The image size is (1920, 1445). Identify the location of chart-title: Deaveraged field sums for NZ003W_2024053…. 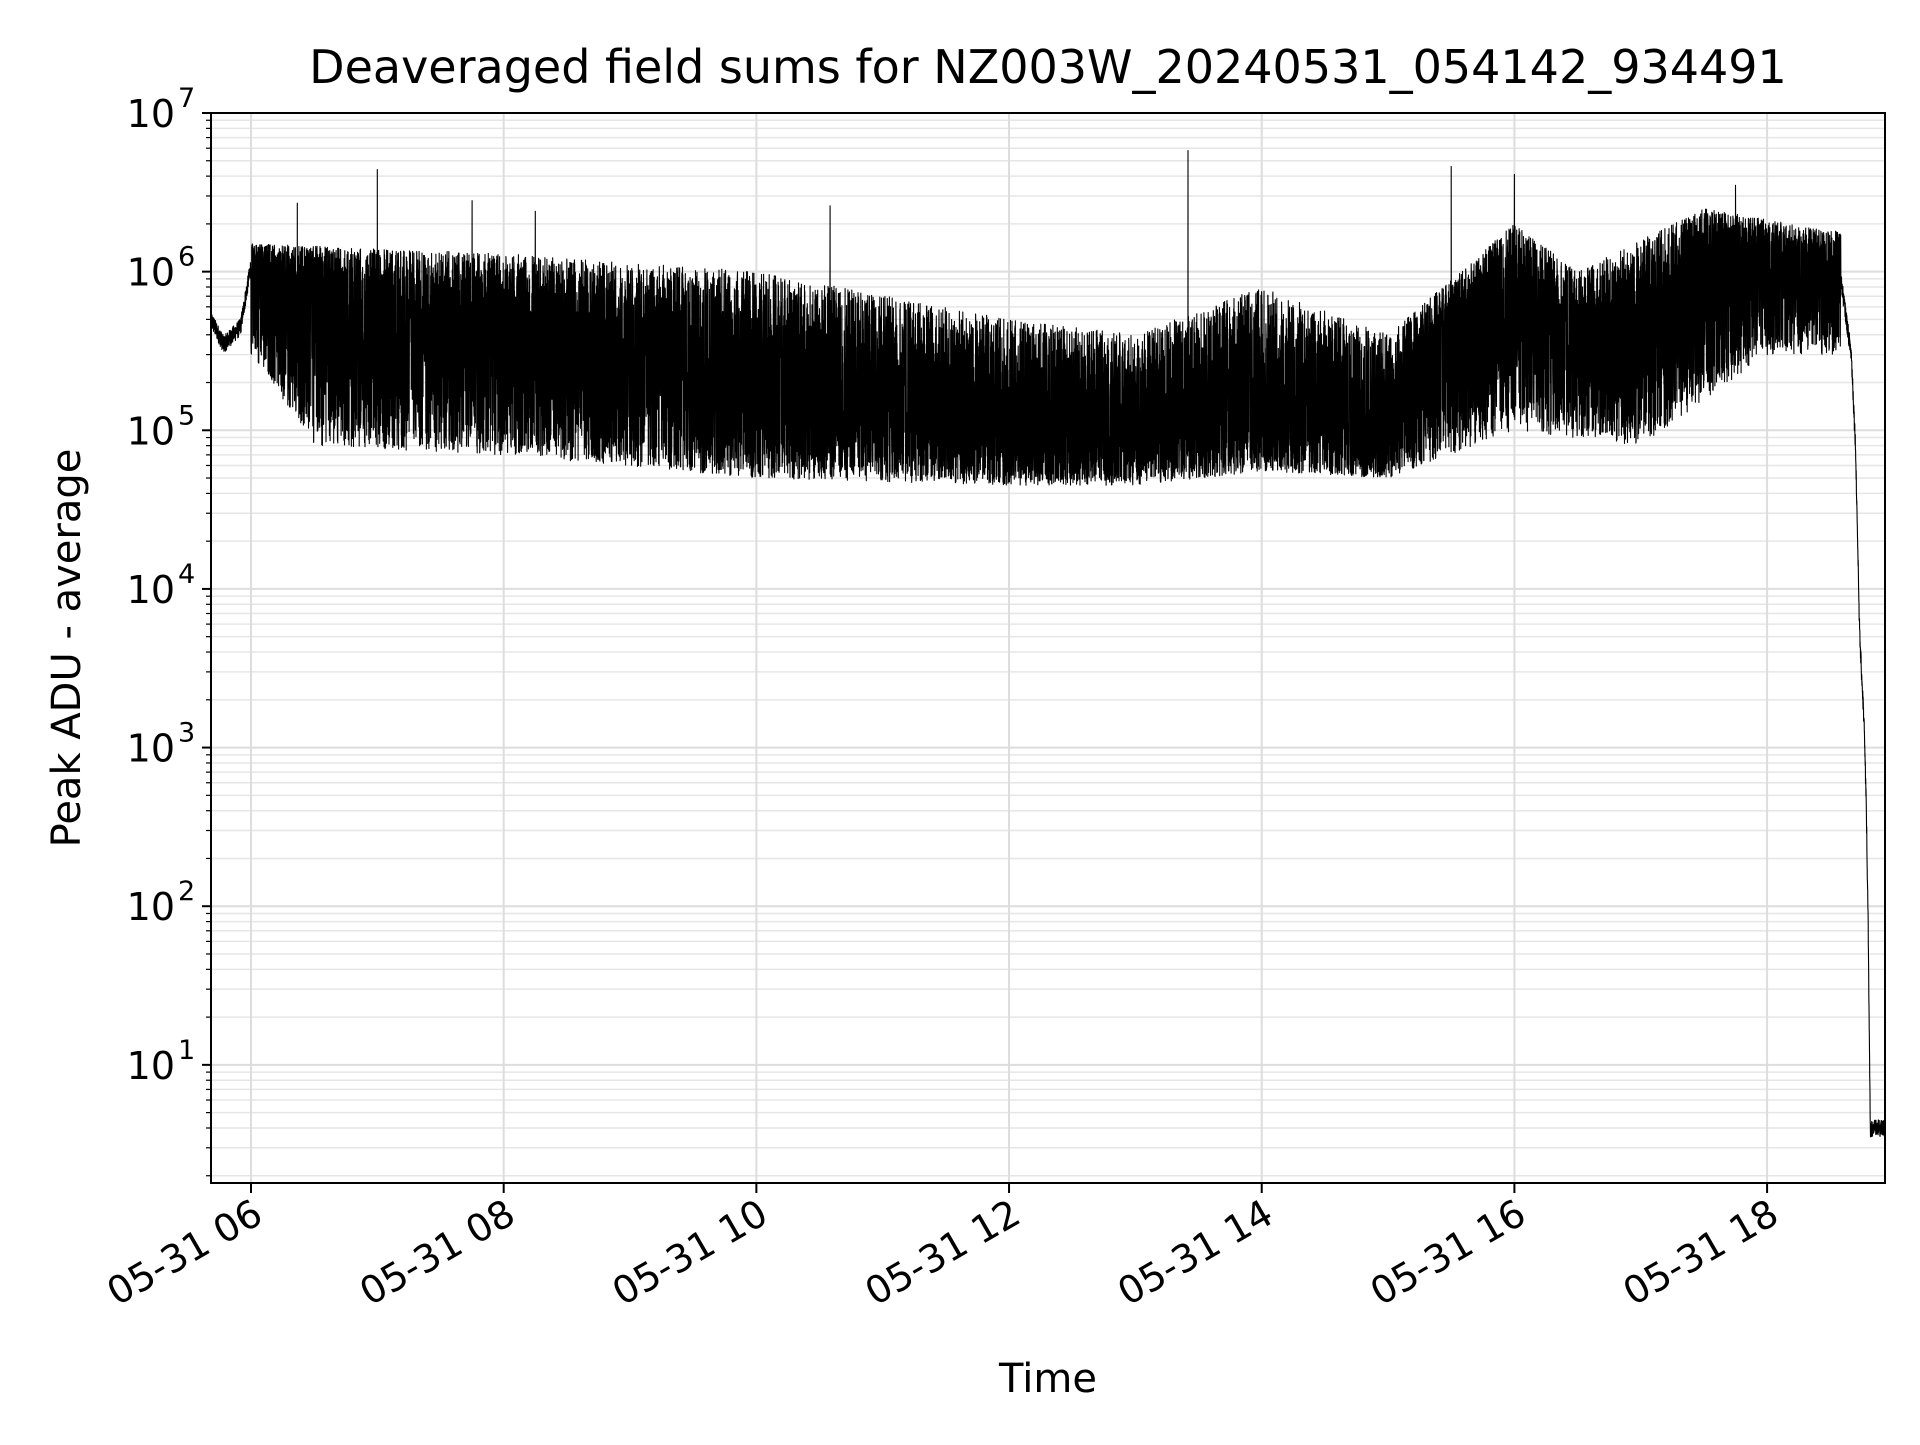
(1048, 67).